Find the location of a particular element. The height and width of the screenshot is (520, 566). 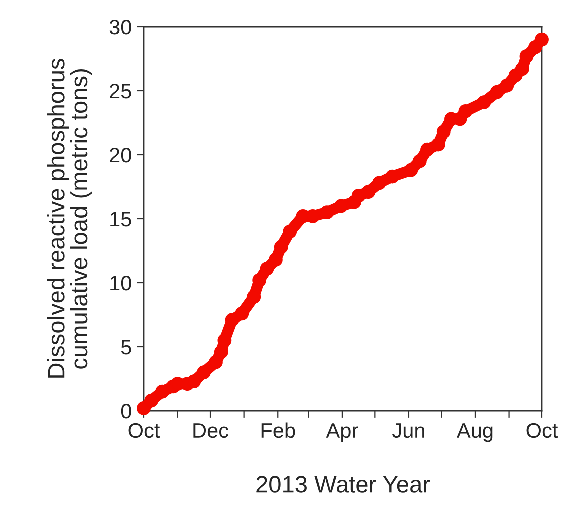

x-tick-label: Dec is located at coordinates (211, 431).